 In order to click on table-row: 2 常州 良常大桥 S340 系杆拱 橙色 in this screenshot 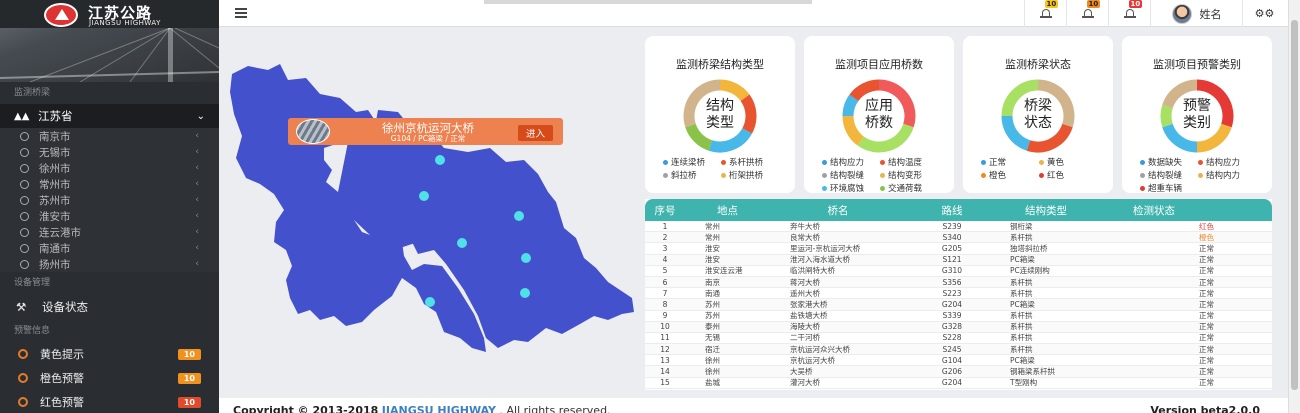, I will do `click(958, 238)`.